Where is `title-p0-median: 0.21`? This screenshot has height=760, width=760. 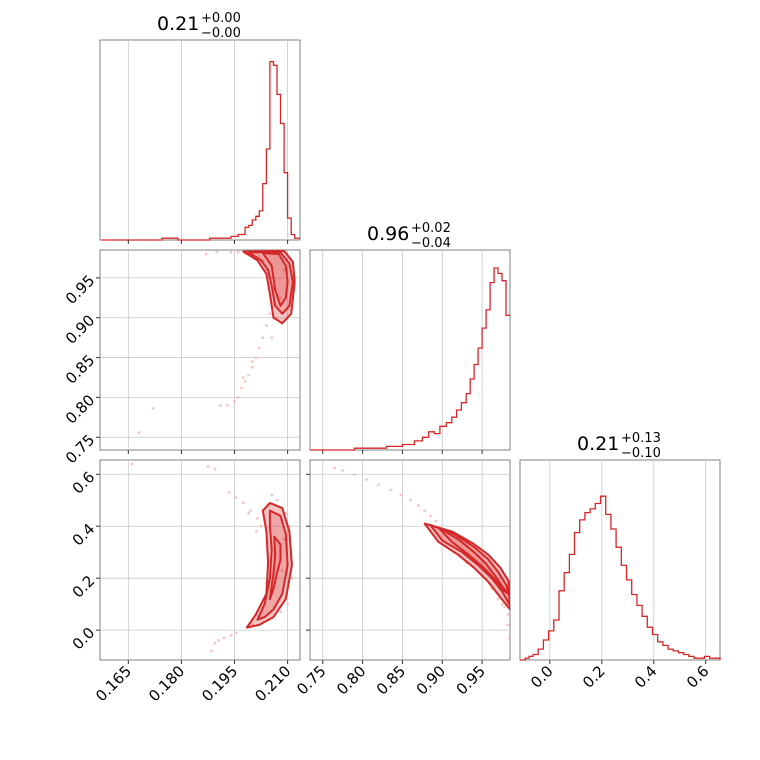 title-p0-median: 0.21 is located at coordinates (178, 24).